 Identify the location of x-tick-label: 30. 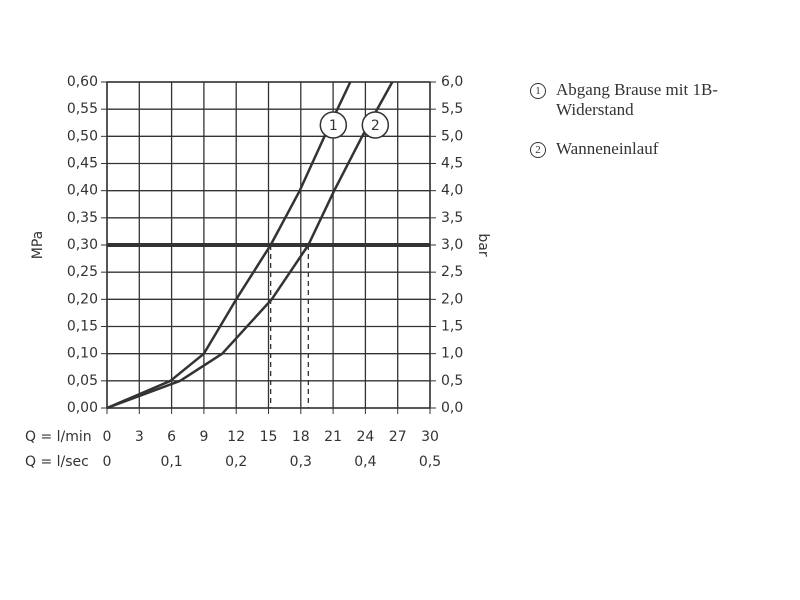
(430, 437).